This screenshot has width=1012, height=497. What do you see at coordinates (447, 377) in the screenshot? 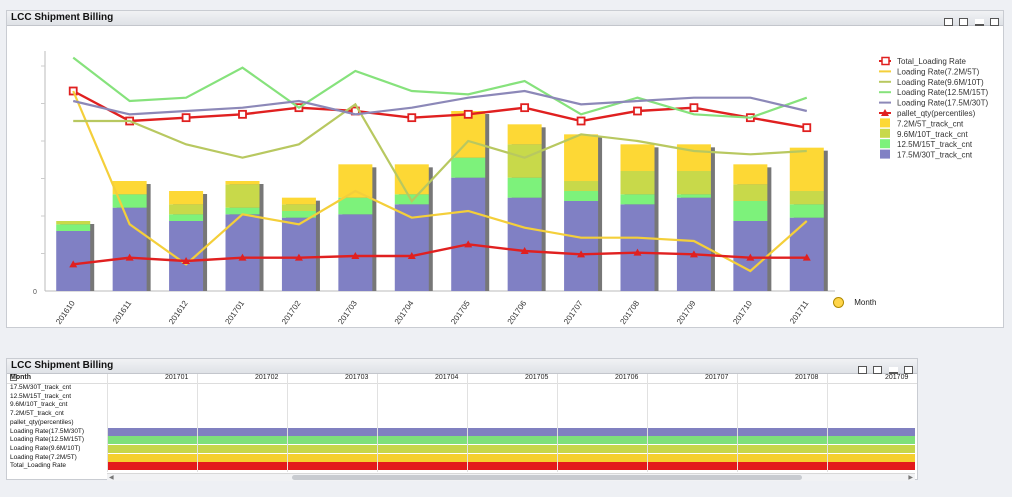
I see `column-header: 201704` at bounding box center [447, 377].